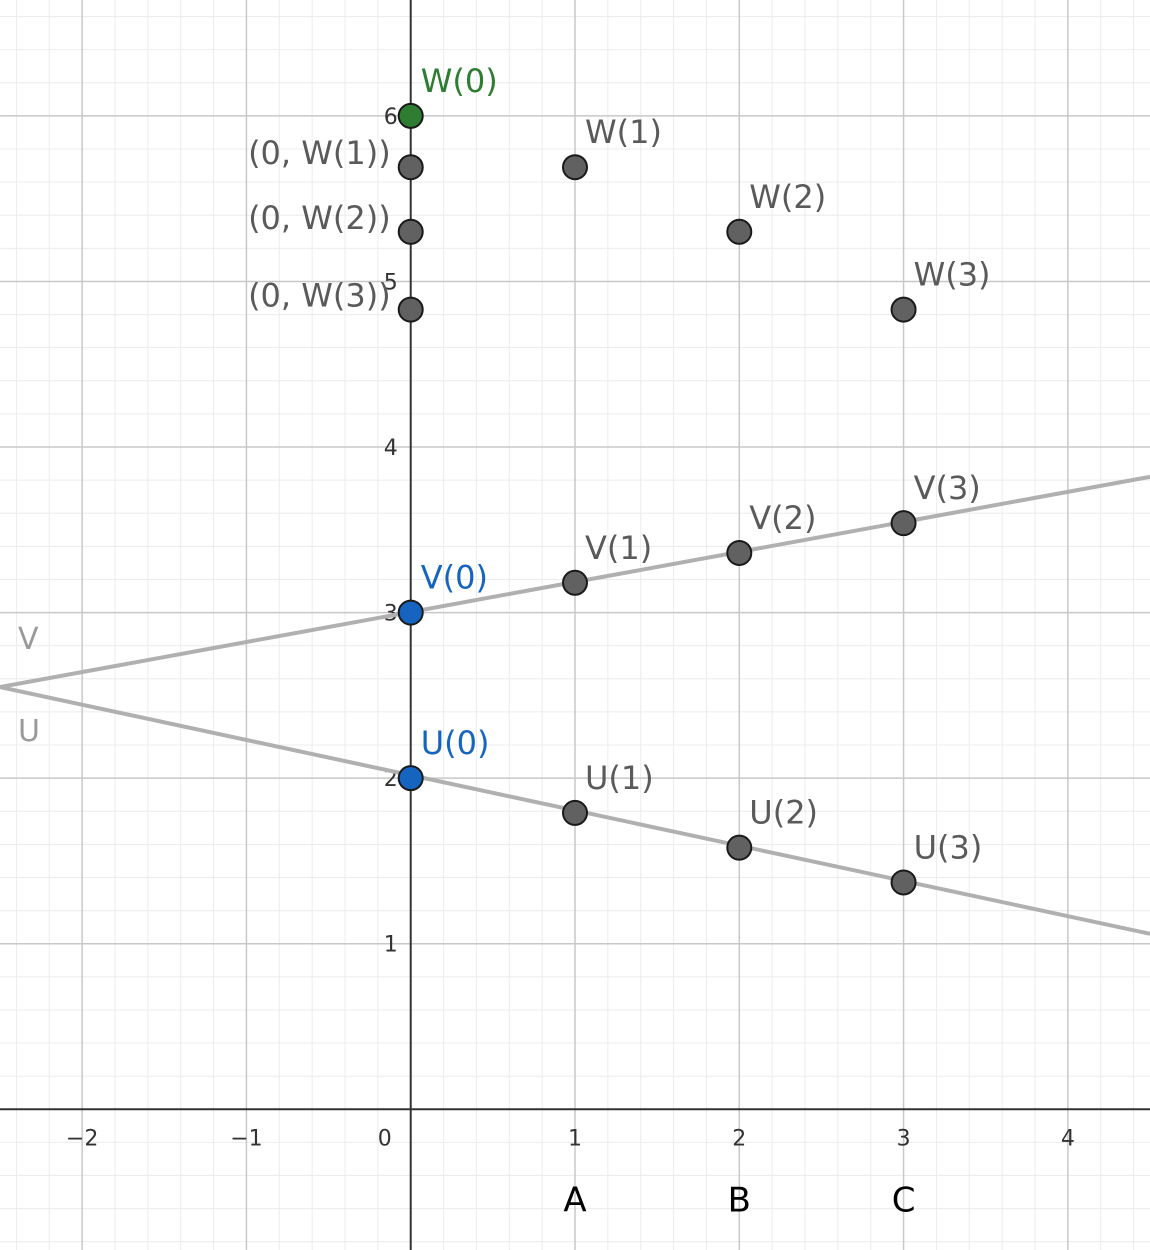 The image size is (1150, 1250). Describe the element at coordinates (574, 1200) in the screenshot. I see `column-label-a: A` at that location.